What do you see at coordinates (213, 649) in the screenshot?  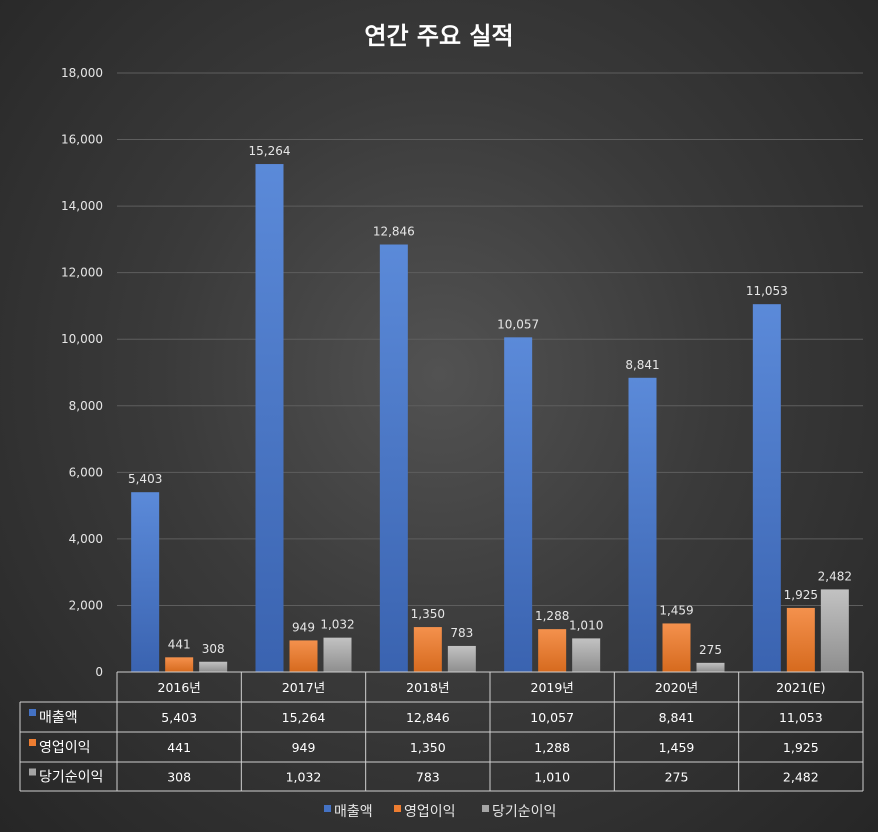 I see `data-label: 308` at bounding box center [213, 649].